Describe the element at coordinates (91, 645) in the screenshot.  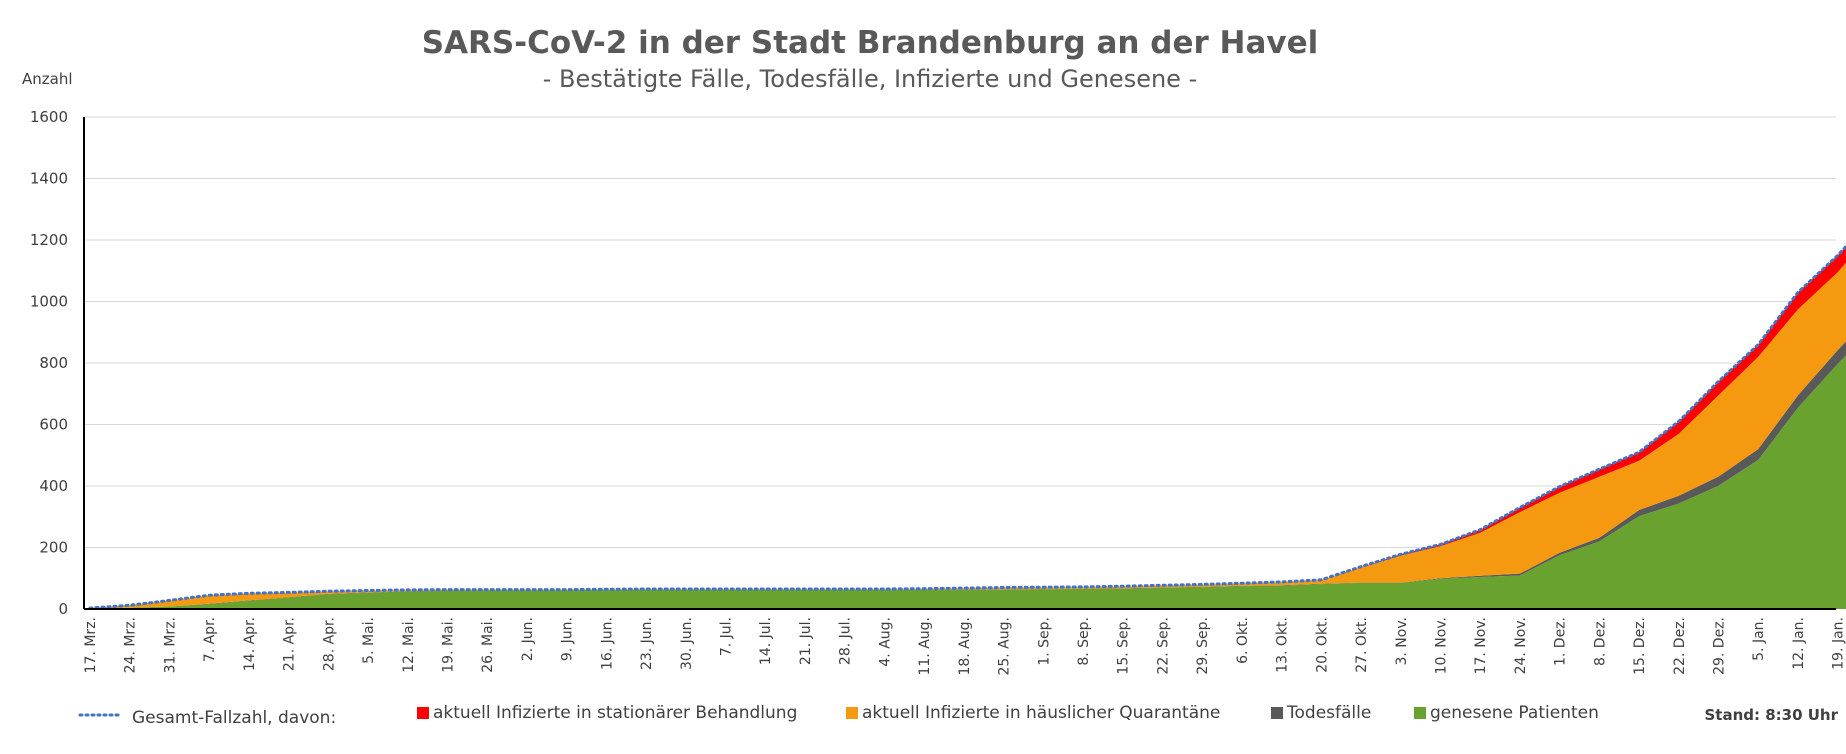
I see `x-tick-label-0: 17. Mrz.` at that location.